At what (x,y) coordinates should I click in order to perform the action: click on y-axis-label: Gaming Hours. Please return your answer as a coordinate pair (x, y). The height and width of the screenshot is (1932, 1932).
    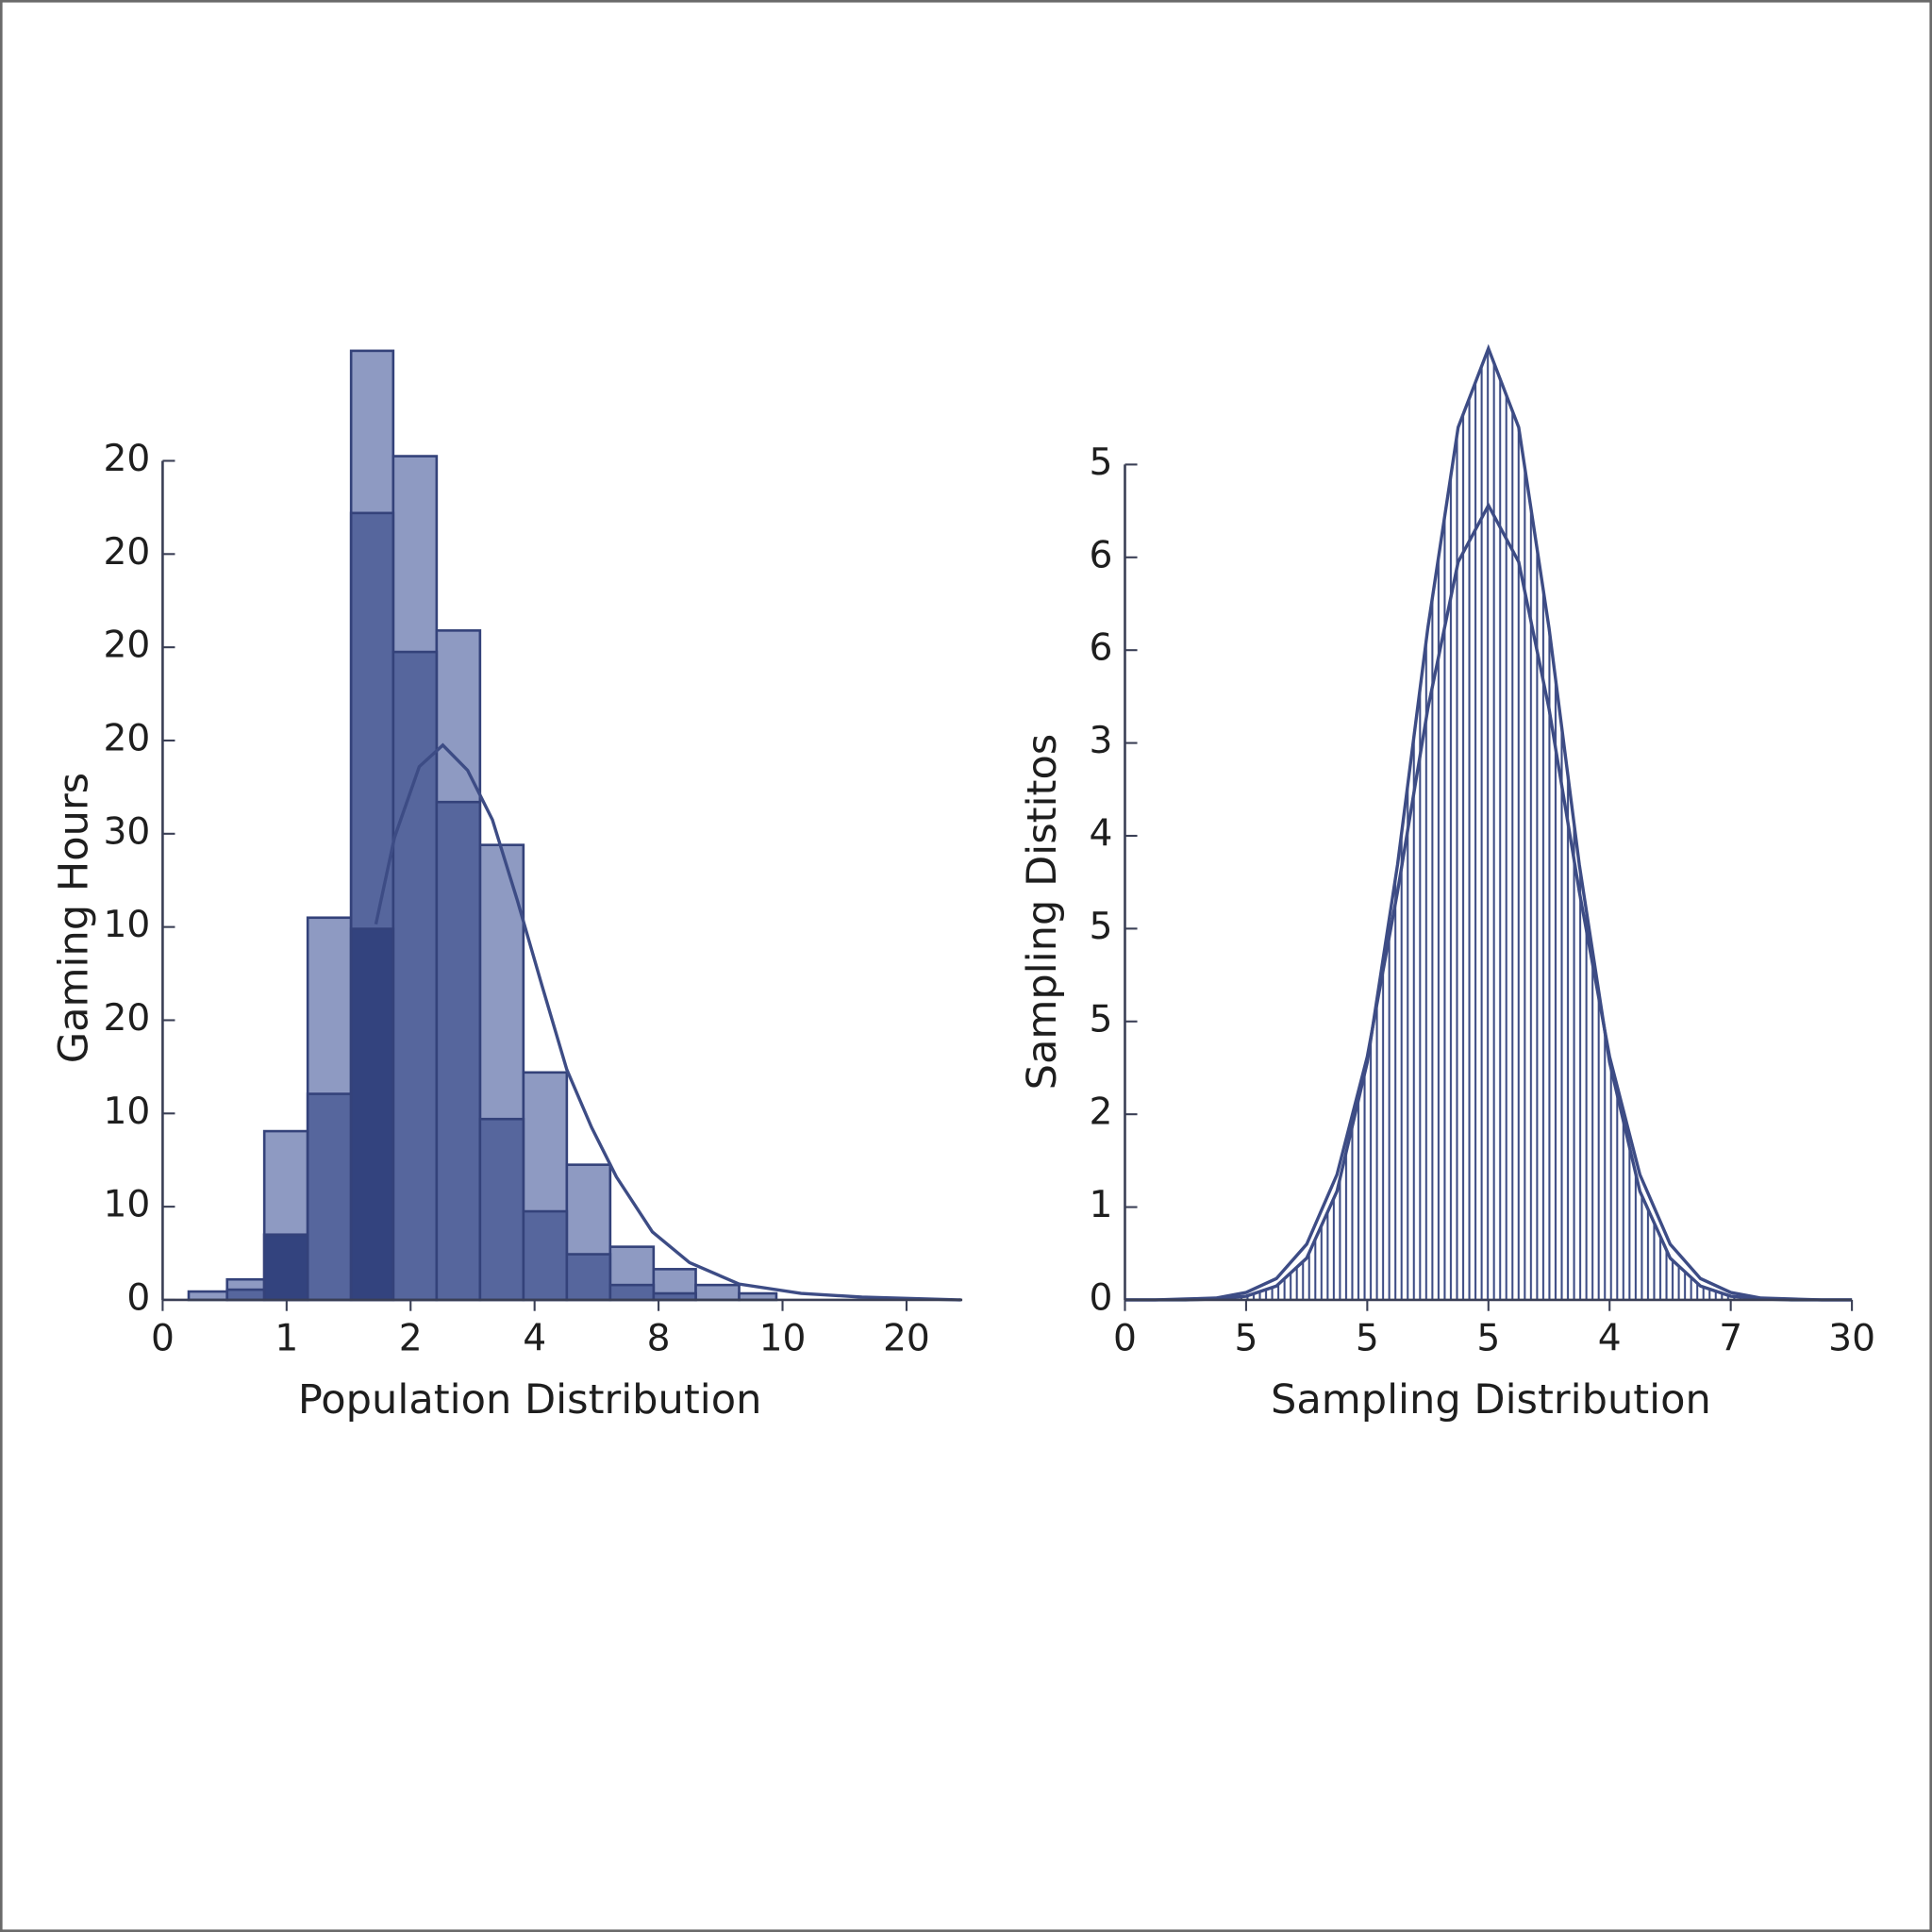
    Looking at the image, I should click on (73, 918).